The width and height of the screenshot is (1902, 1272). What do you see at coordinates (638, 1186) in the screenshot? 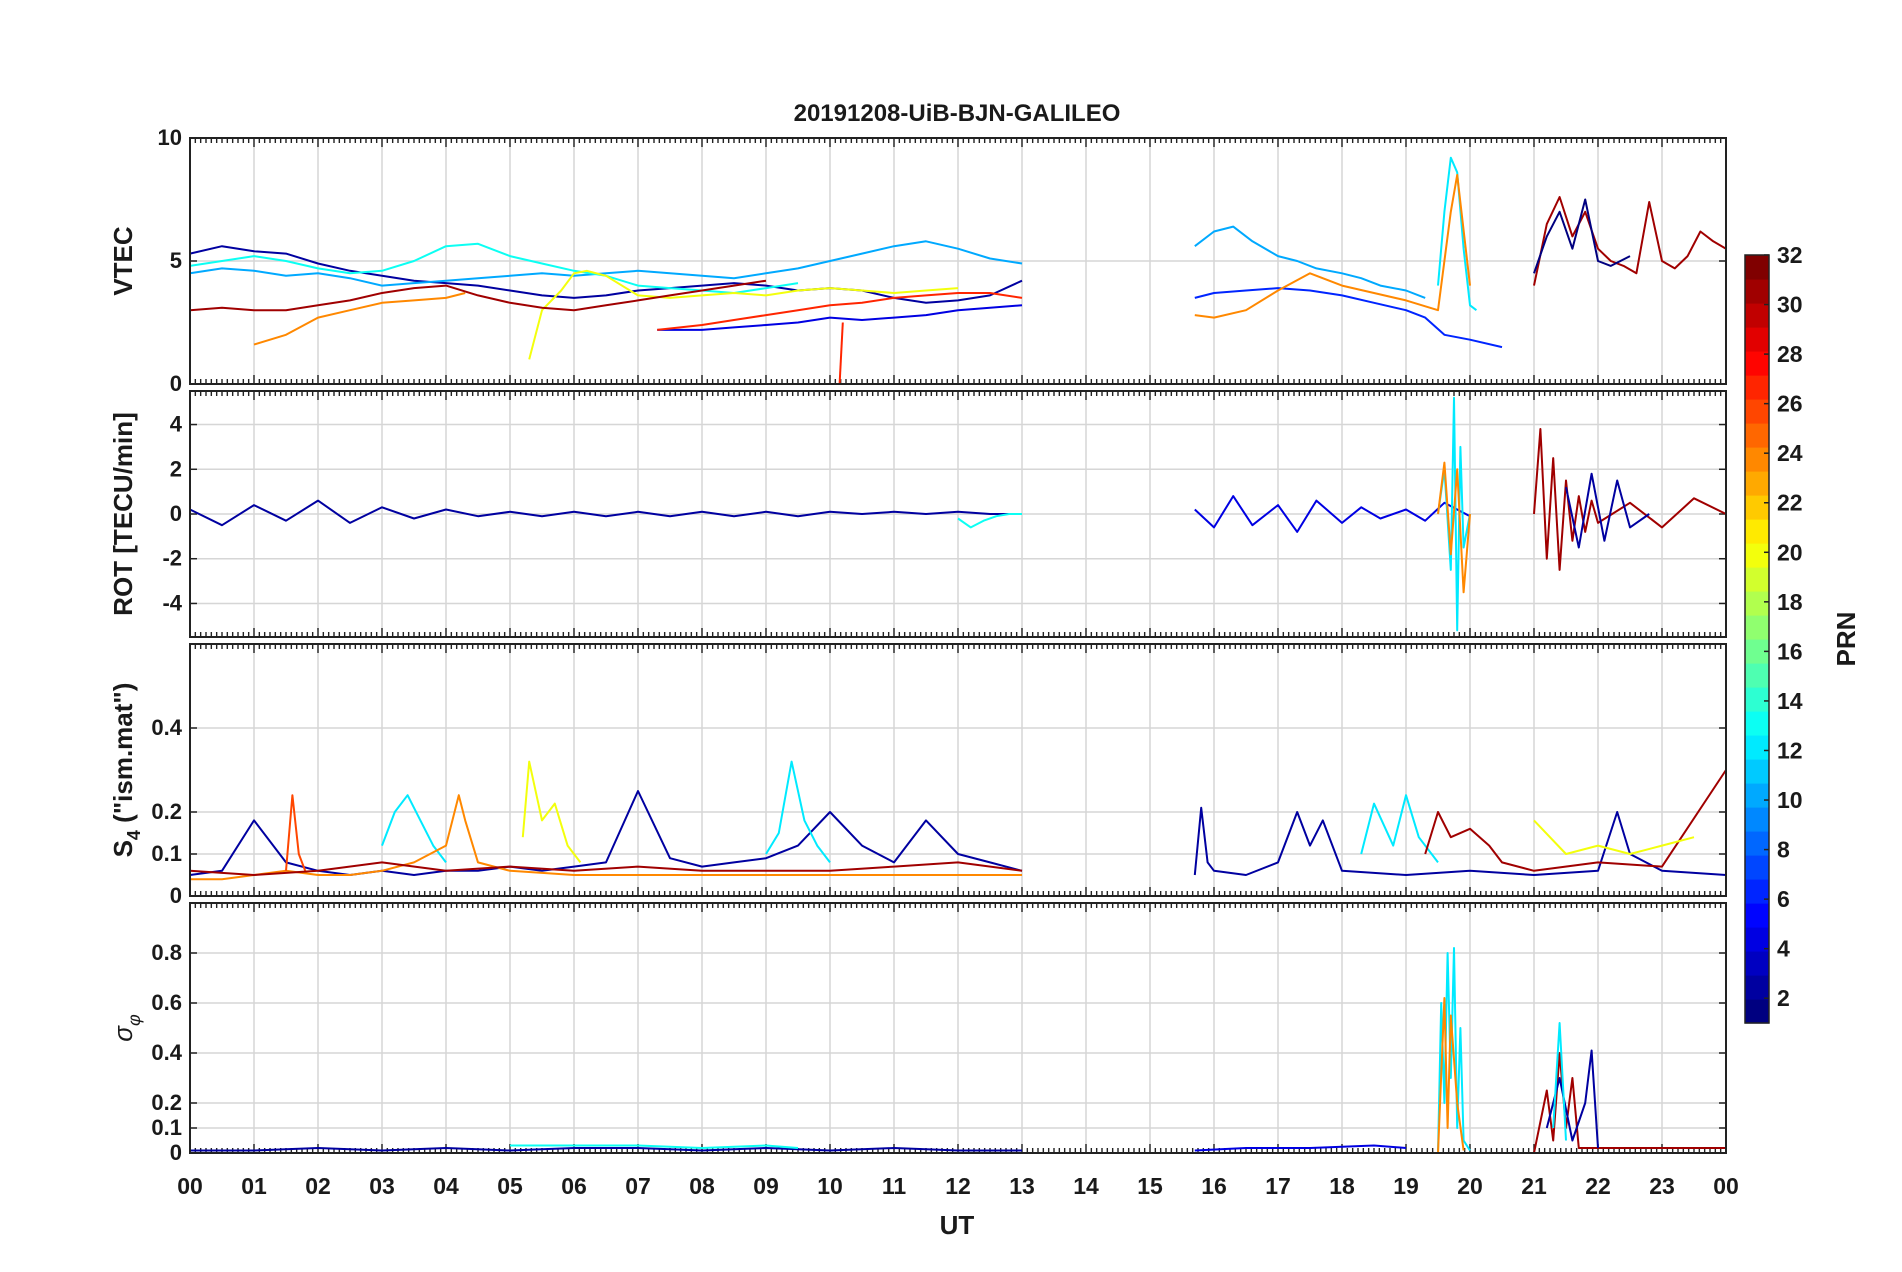
I see `x-tick-label: 07` at bounding box center [638, 1186].